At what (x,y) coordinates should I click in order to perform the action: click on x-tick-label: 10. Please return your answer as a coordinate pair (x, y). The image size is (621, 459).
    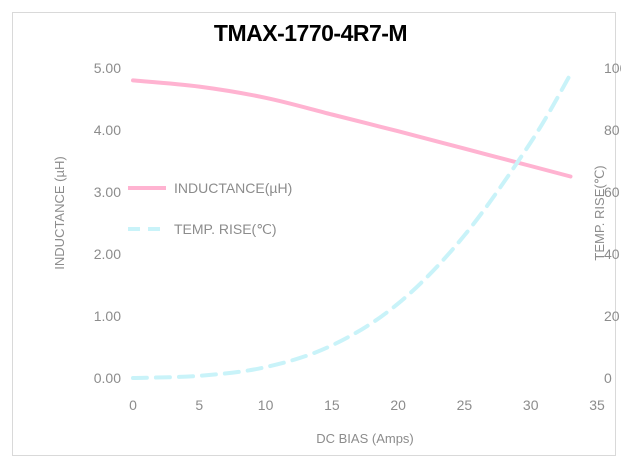
    Looking at the image, I should click on (266, 405).